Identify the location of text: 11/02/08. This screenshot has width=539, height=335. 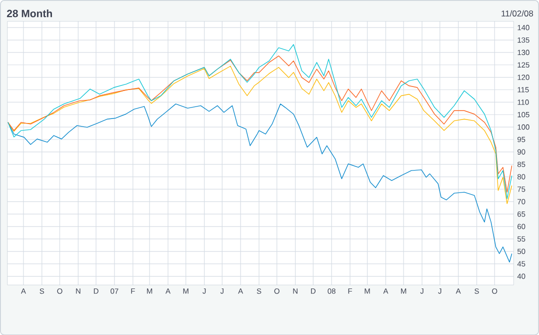
(518, 13).